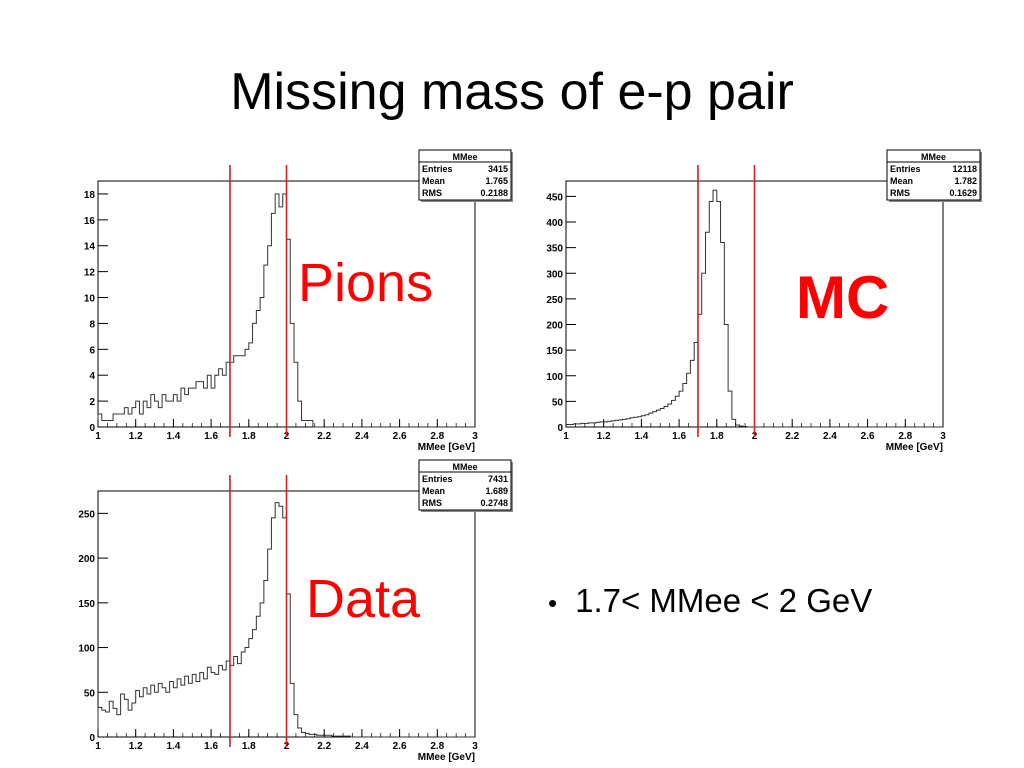 The image size is (1024, 768). I want to click on x-tick-label: 2.4, so click(362, 746).